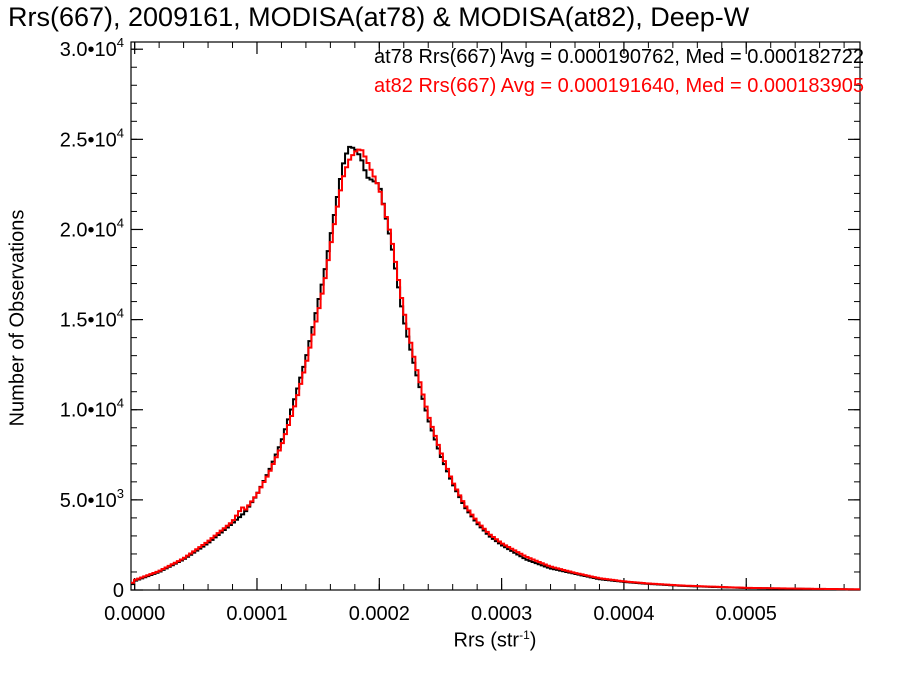 The width and height of the screenshot is (900, 675). I want to click on x-tick-label: 0.0000, so click(134, 614).